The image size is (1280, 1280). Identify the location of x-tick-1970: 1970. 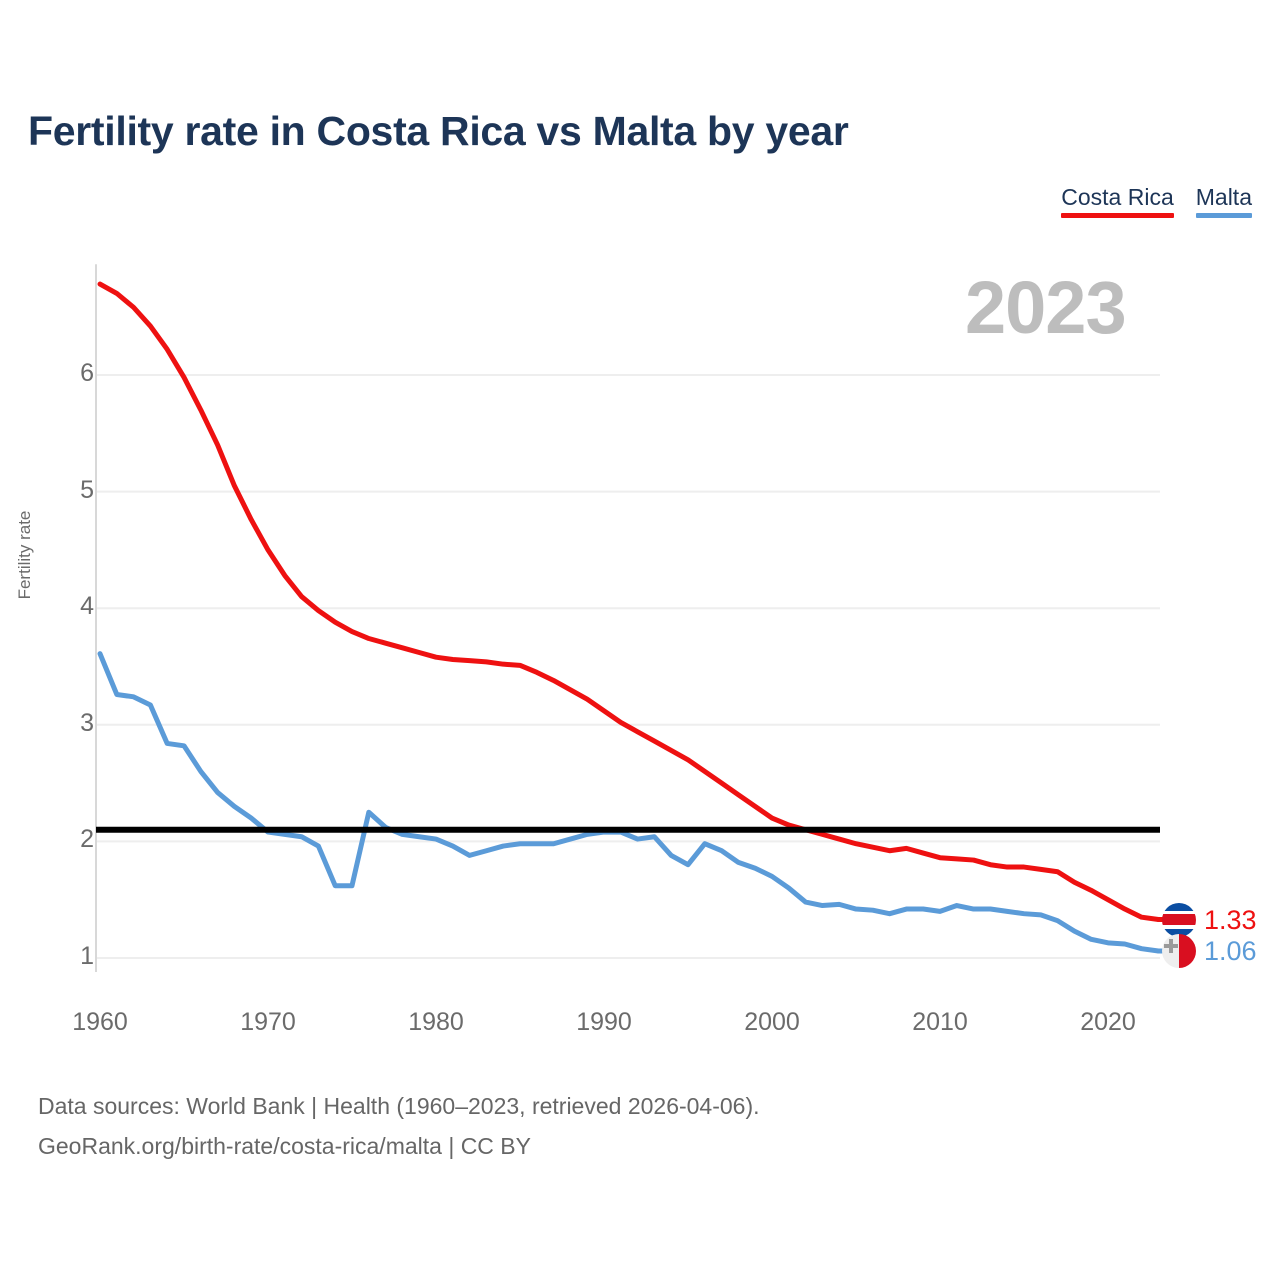
(268, 1022).